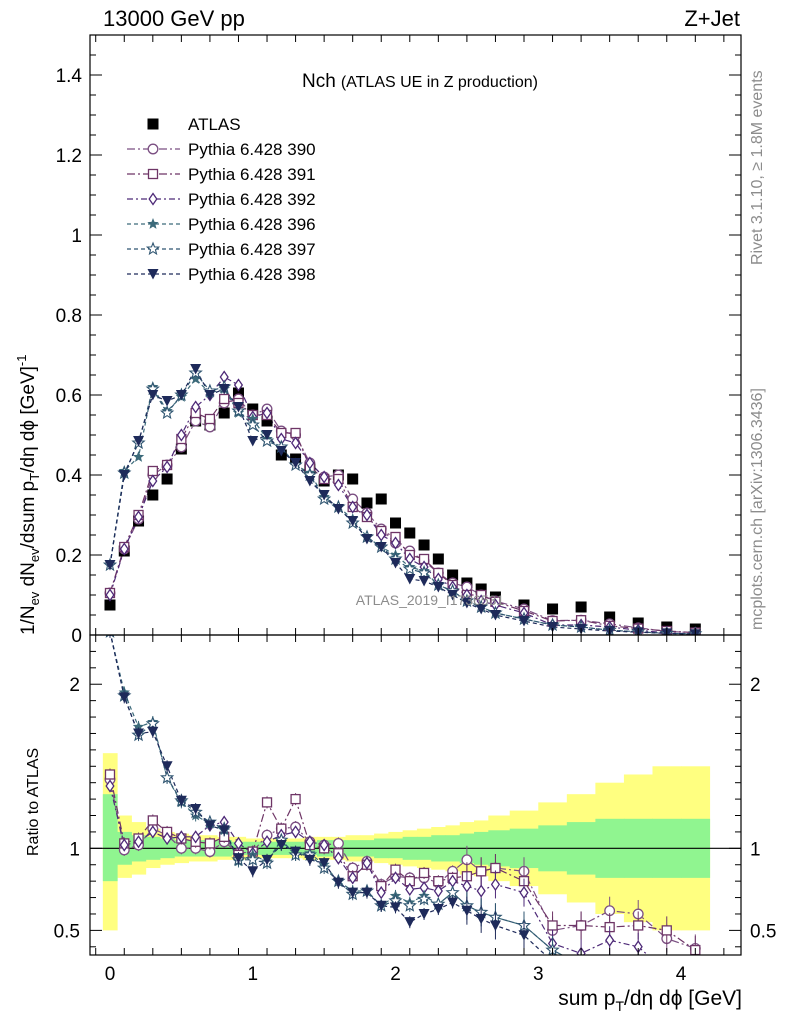  Describe the element at coordinates (252, 149) in the screenshot. I see `legend-label-1: Pythia 6.428 390` at that location.